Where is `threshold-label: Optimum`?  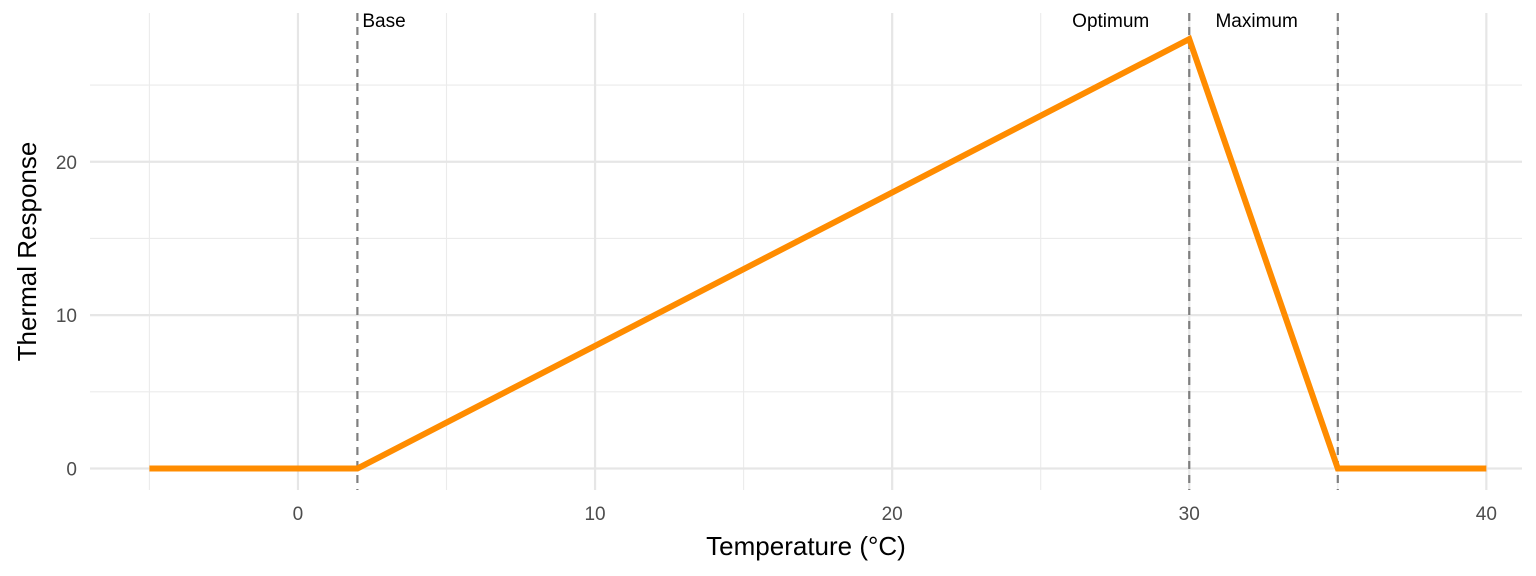
threshold-label: Optimum is located at coordinates (1110, 21).